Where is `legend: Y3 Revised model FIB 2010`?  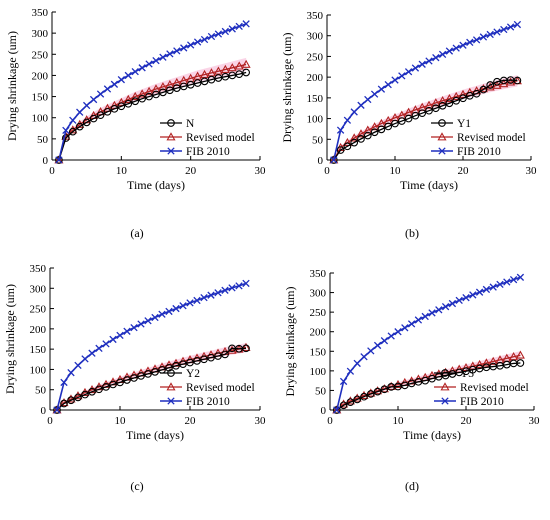
legend: Y3 Revised model FIB 2010 is located at coordinates (481, 388).